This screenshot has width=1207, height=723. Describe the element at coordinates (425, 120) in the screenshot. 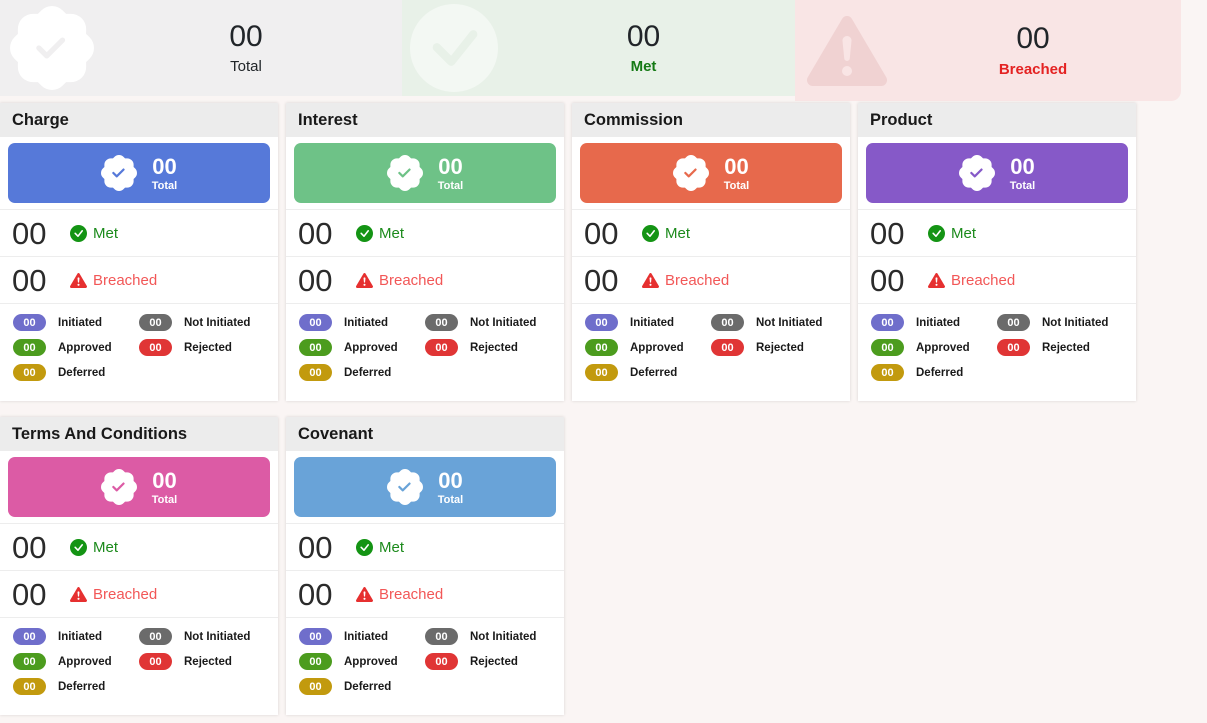

I see `card-title: Interest` at that location.